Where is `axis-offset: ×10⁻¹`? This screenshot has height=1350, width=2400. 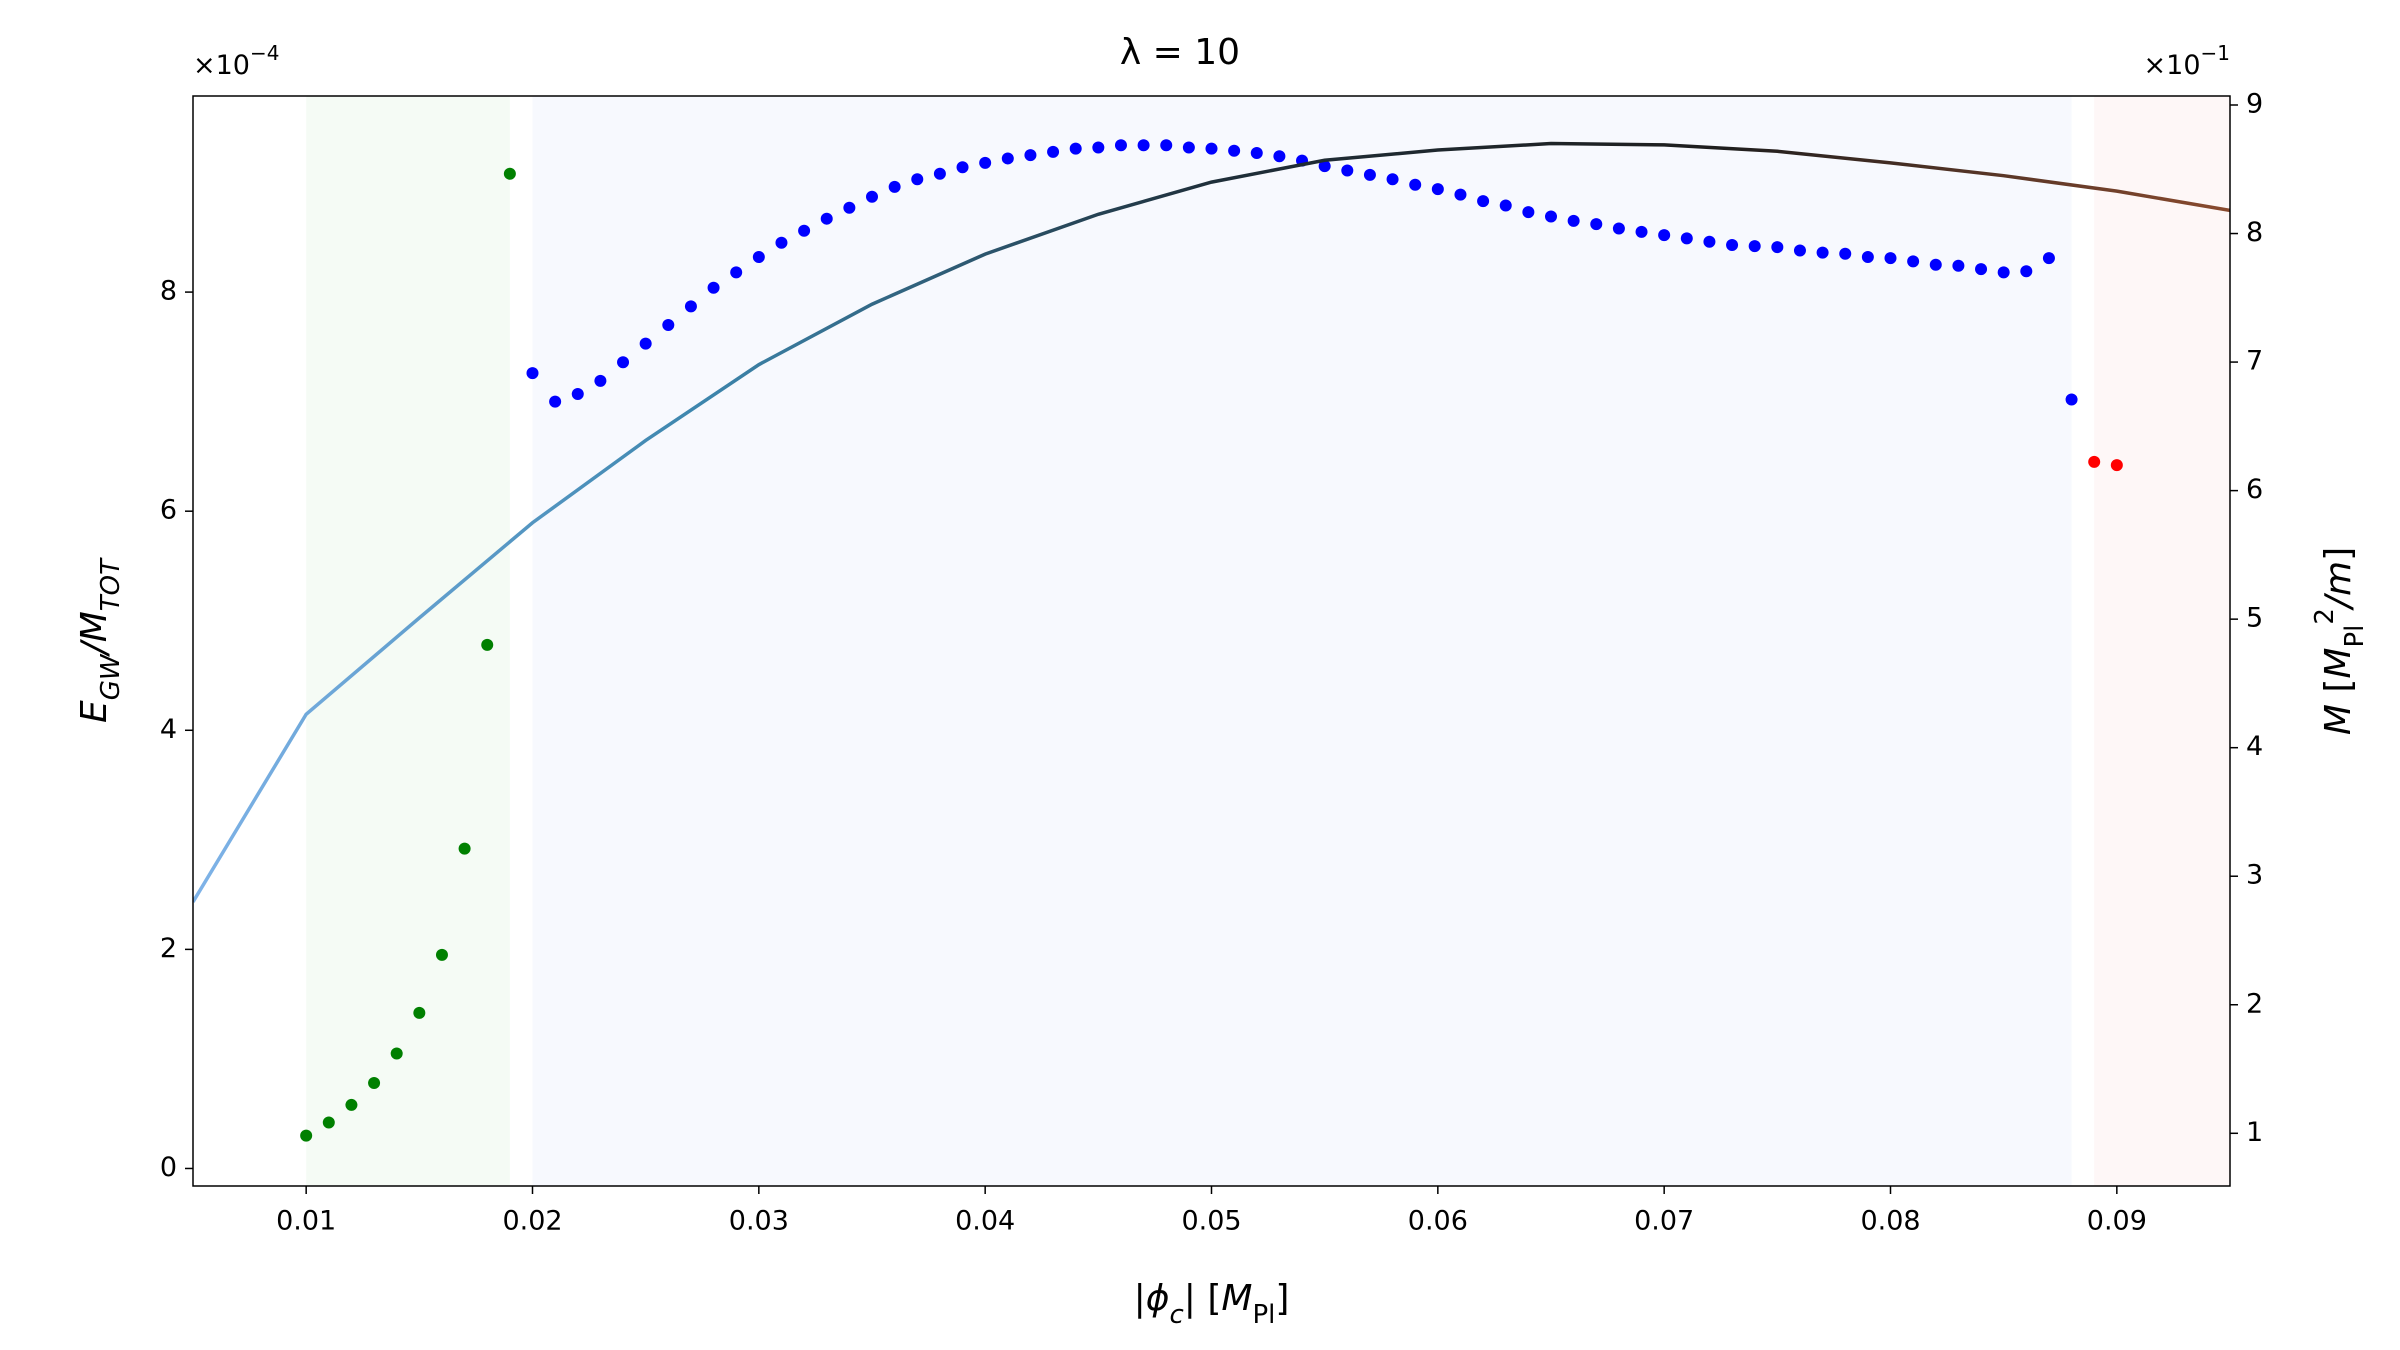
axis-offset: ×10⁻¹ is located at coordinates (2187, 61).